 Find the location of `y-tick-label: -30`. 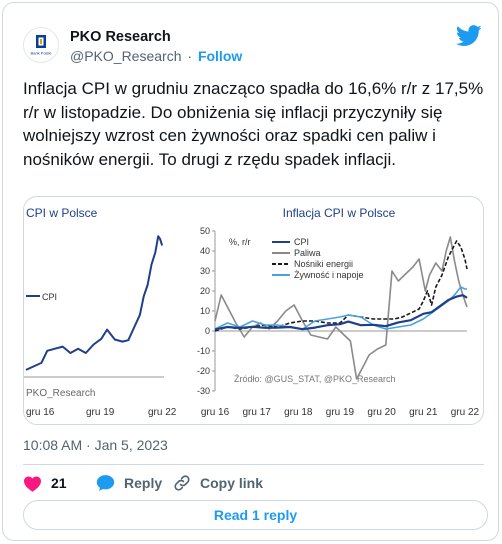

y-tick-label: -30 is located at coordinates (203, 391).